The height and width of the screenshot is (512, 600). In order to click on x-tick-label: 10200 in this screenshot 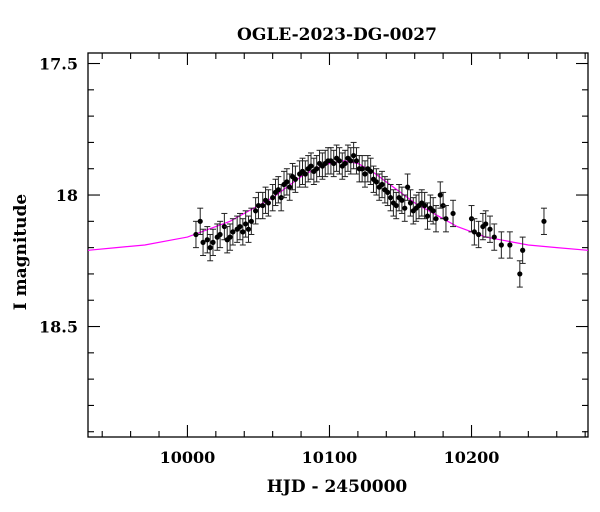, I will do `click(472, 457)`.